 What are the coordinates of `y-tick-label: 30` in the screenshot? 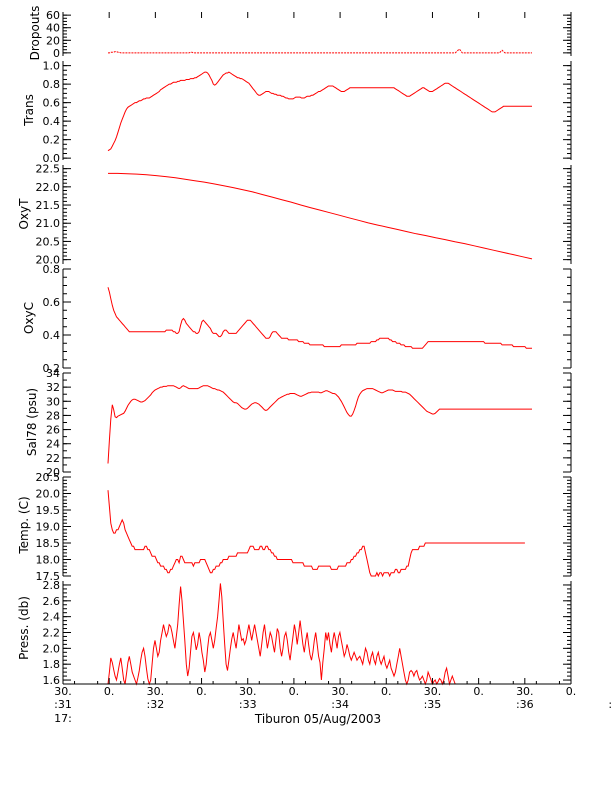 It's located at (53, 401).